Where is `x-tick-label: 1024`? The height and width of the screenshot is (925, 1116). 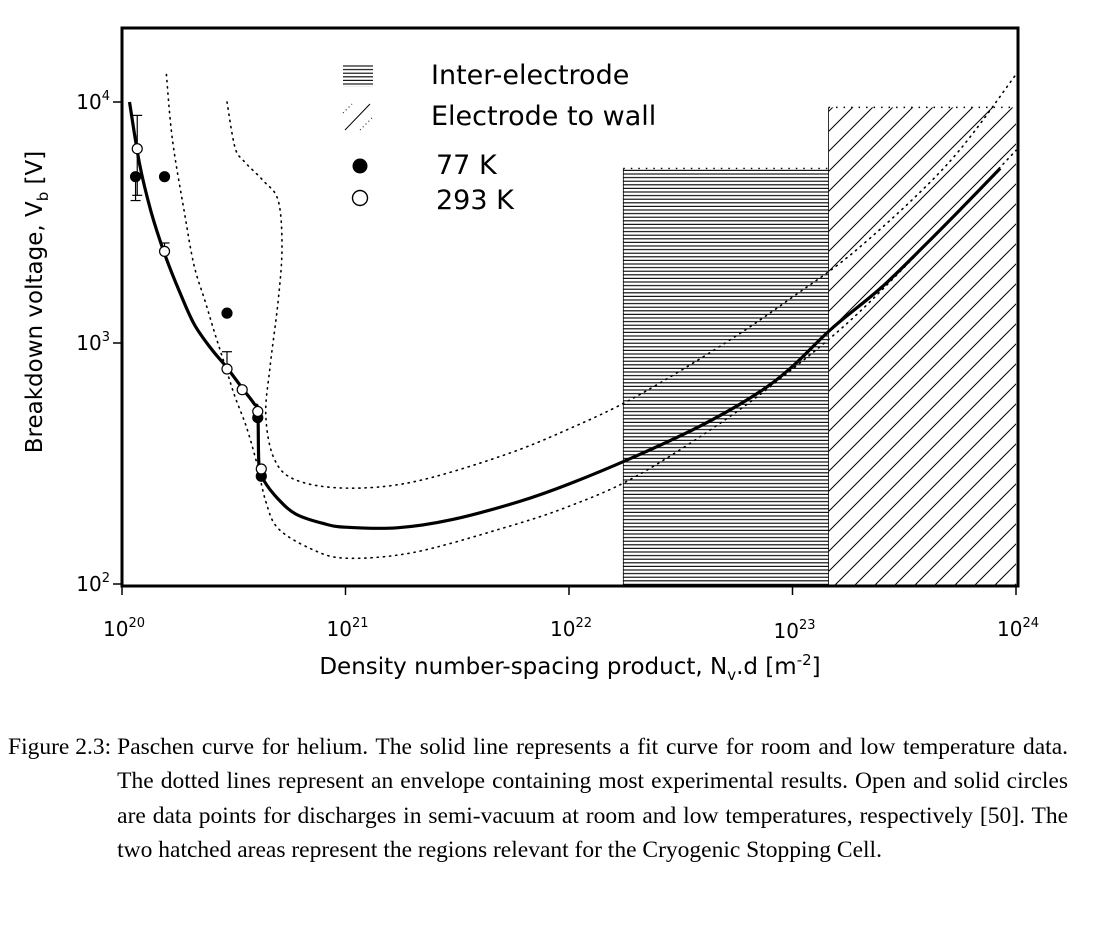
x-tick-label: 1024 is located at coordinates (1018, 628).